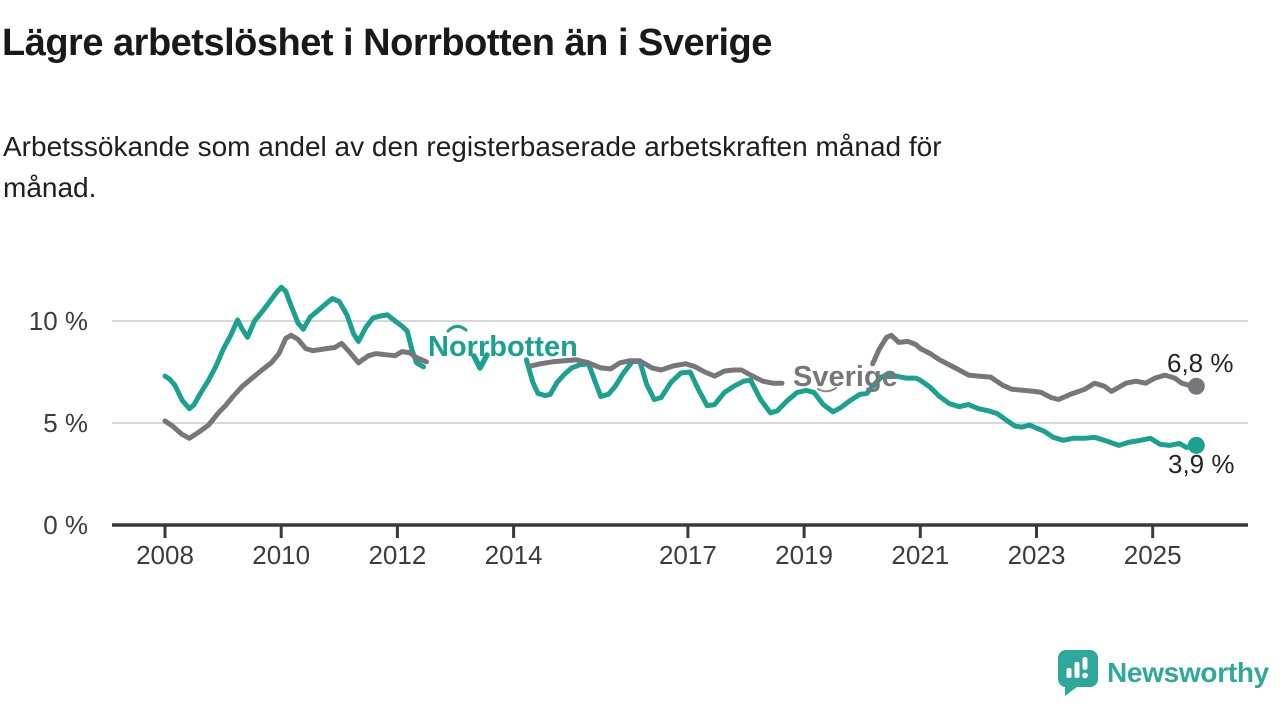 The height and width of the screenshot is (720, 1280). What do you see at coordinates (827, 390) in the screenshot?
I see `sverige-underline-icon` at bounding box center [827, 390].